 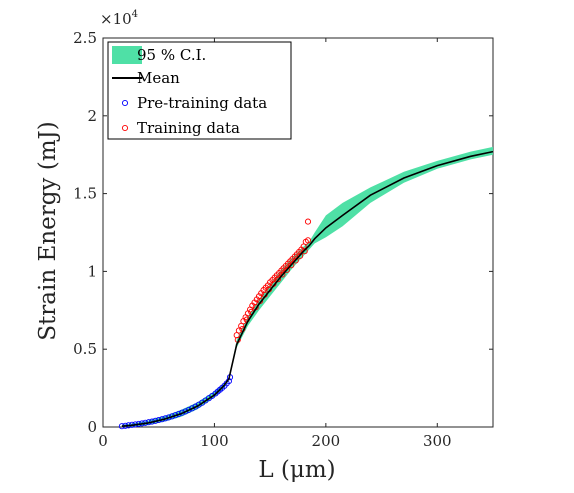 What do you see at coordinates (85, 349) in the screenshot?
I see `y-tick-label: 0.5` at bounding box center [85, 349].